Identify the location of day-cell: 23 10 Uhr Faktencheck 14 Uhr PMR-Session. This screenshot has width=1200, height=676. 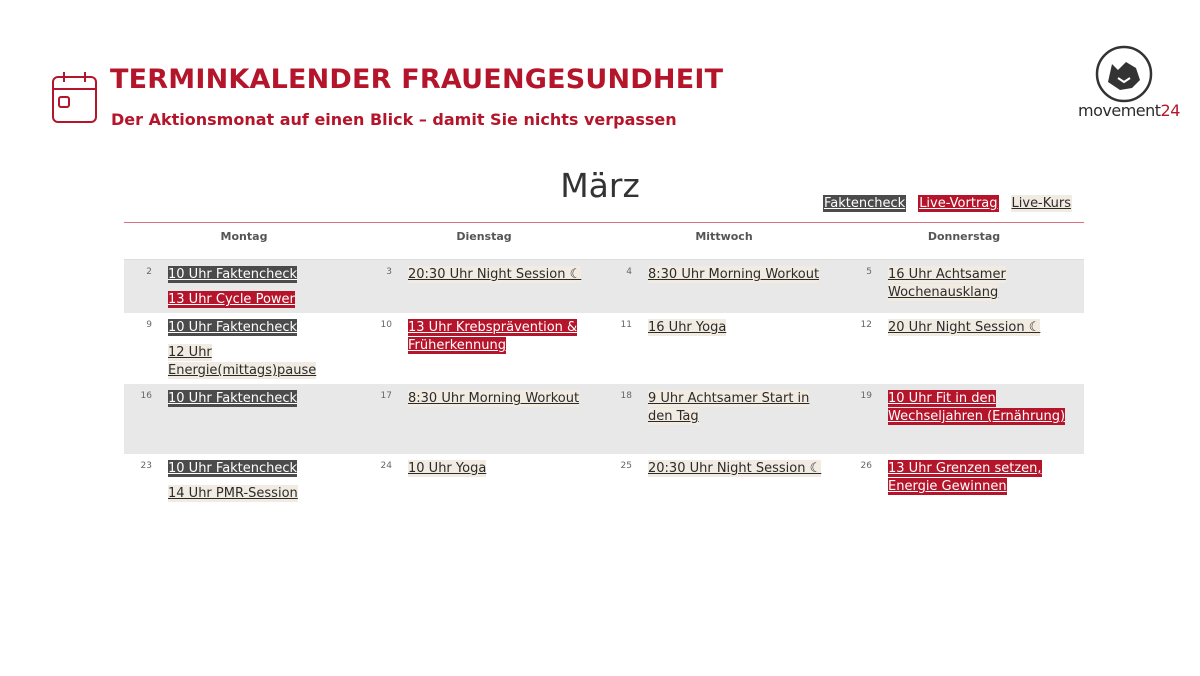
(244, 482).